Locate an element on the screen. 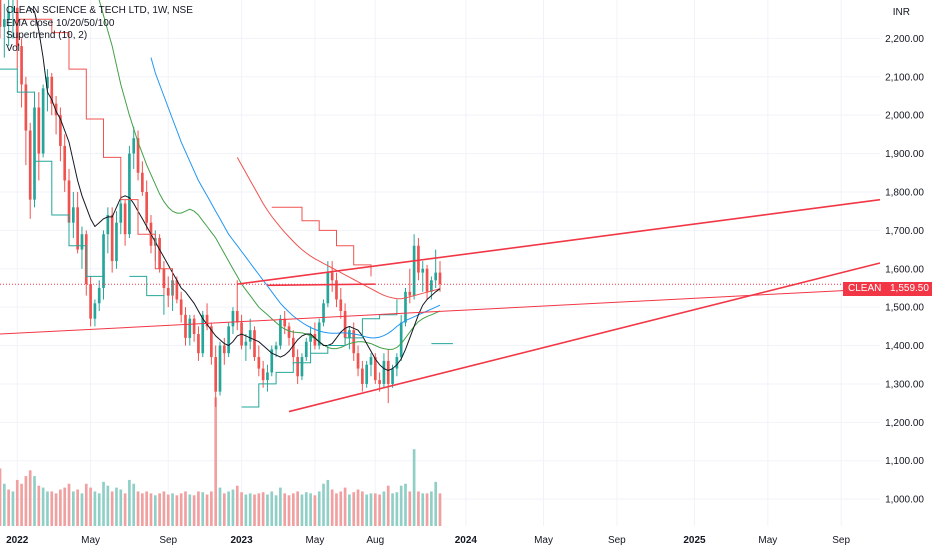 Image resolution: width=932 pixels, height=555 pixels. x-tick-label: 2024 is located at coordinates (466, 540).